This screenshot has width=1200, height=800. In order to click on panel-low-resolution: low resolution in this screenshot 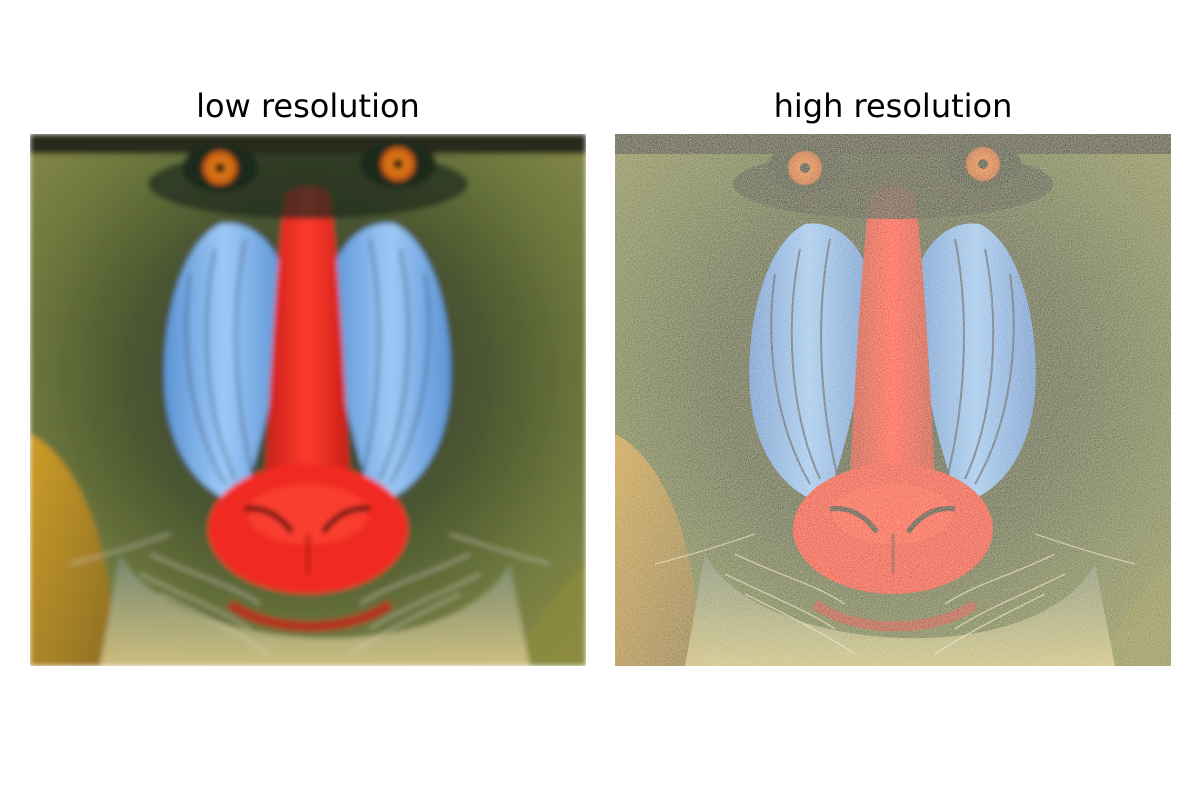, I will do `click(308, 106)`.